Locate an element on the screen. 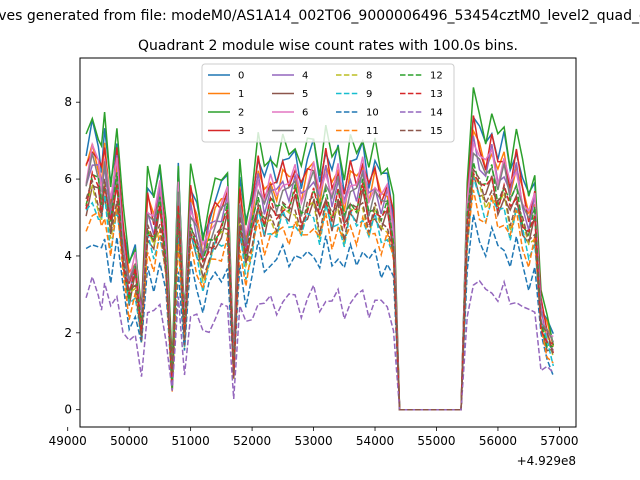 The image size is (640, 480). x-tick-label: 54000 is located at coordinates (375, 441).